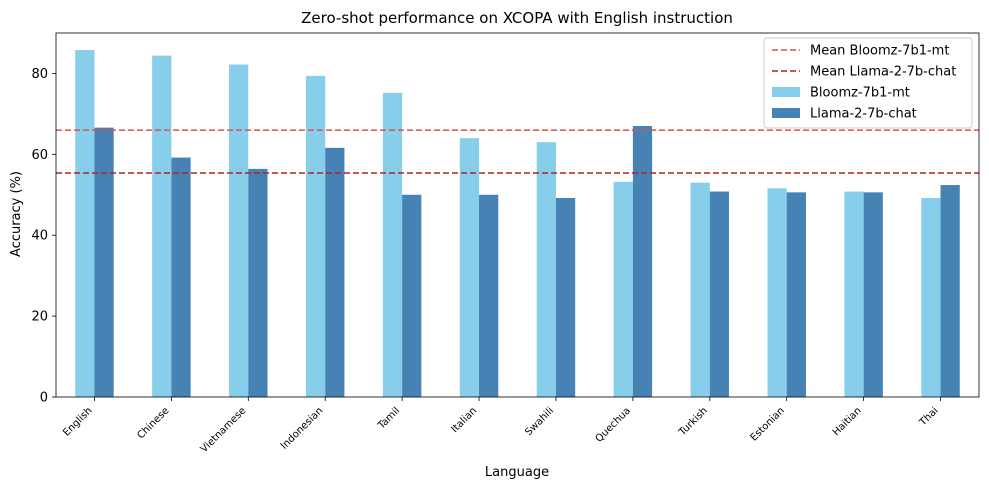  Describe the element at coordinates (39, 74) in the screenshot. I see `y-tick-label: 80` at that location.